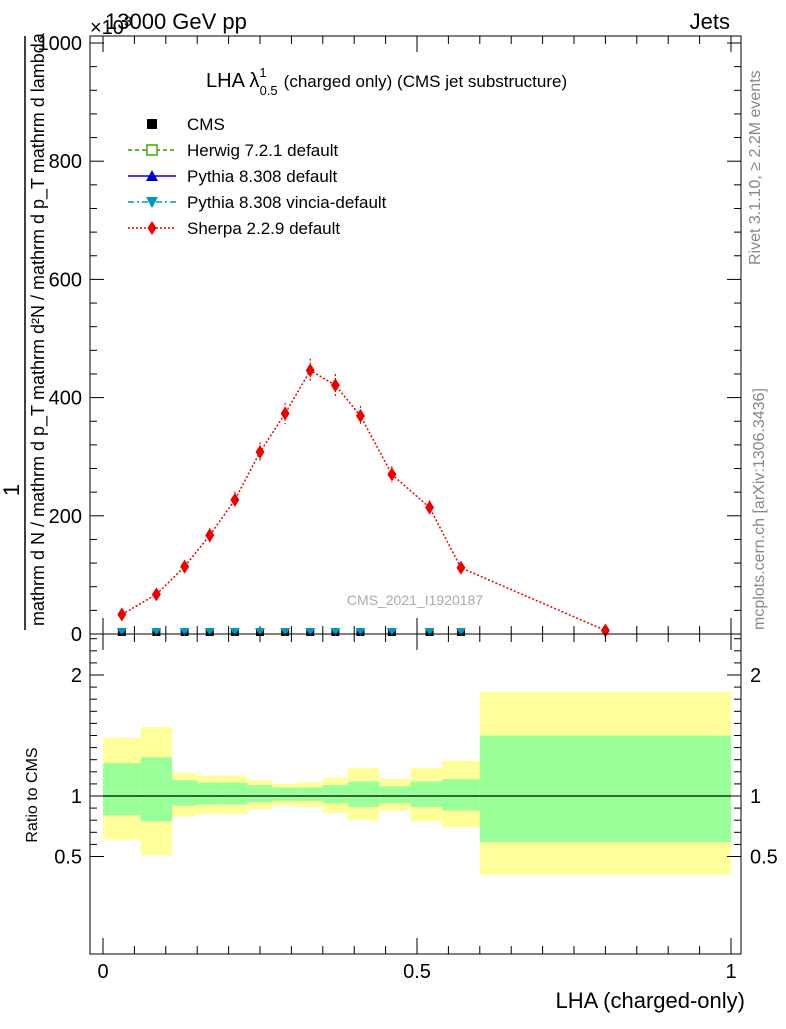 Image resolution: width=786 pixels, height=1029 pixels. I want to click on legend-marker-pythia, so click(152, 175).